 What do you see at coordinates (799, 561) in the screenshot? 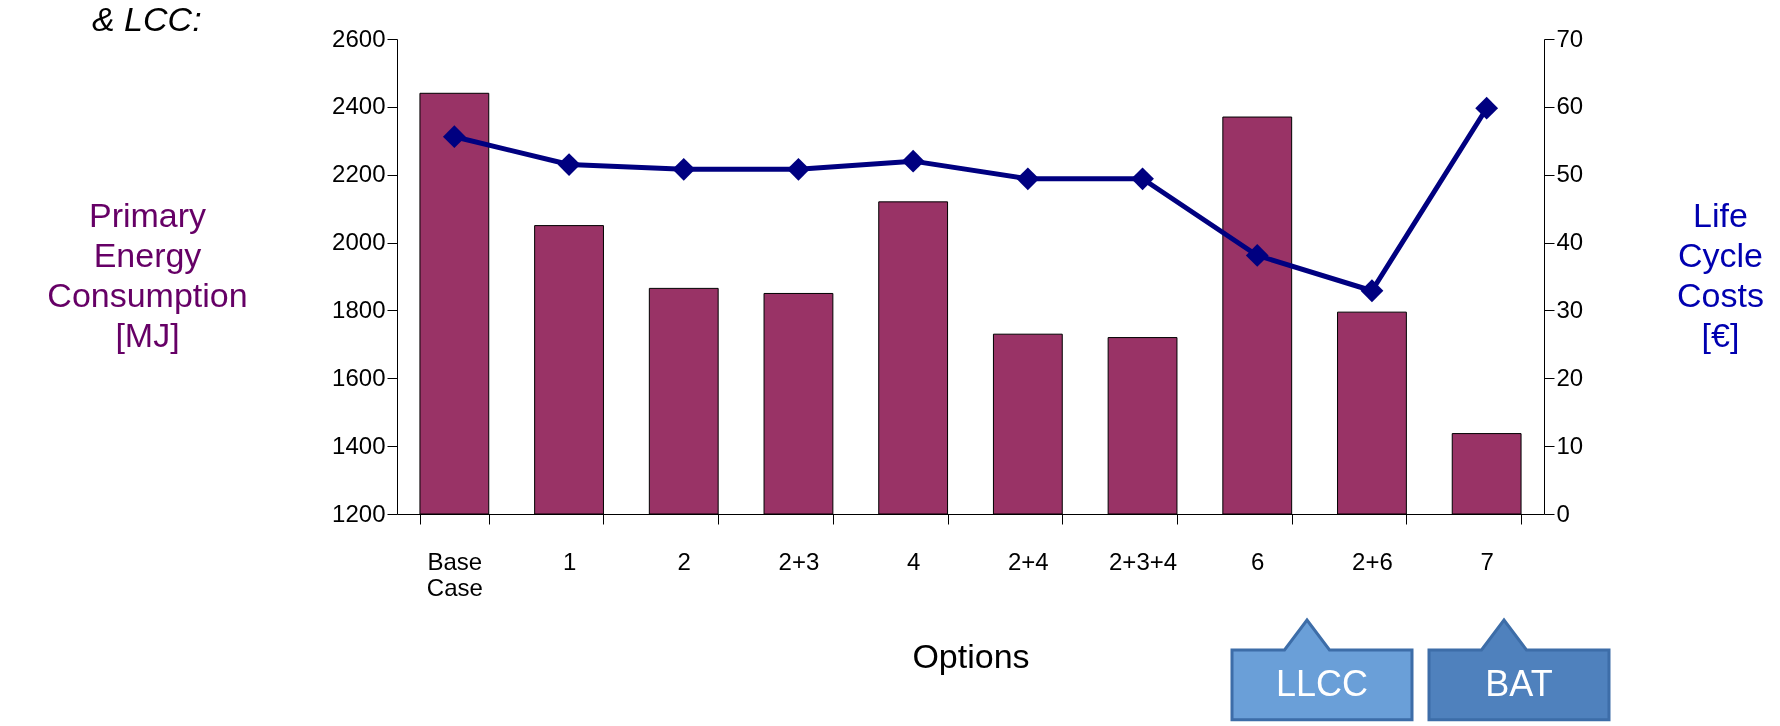
I see `x-tick-label: 2+3` at bounding box center [799, 561].